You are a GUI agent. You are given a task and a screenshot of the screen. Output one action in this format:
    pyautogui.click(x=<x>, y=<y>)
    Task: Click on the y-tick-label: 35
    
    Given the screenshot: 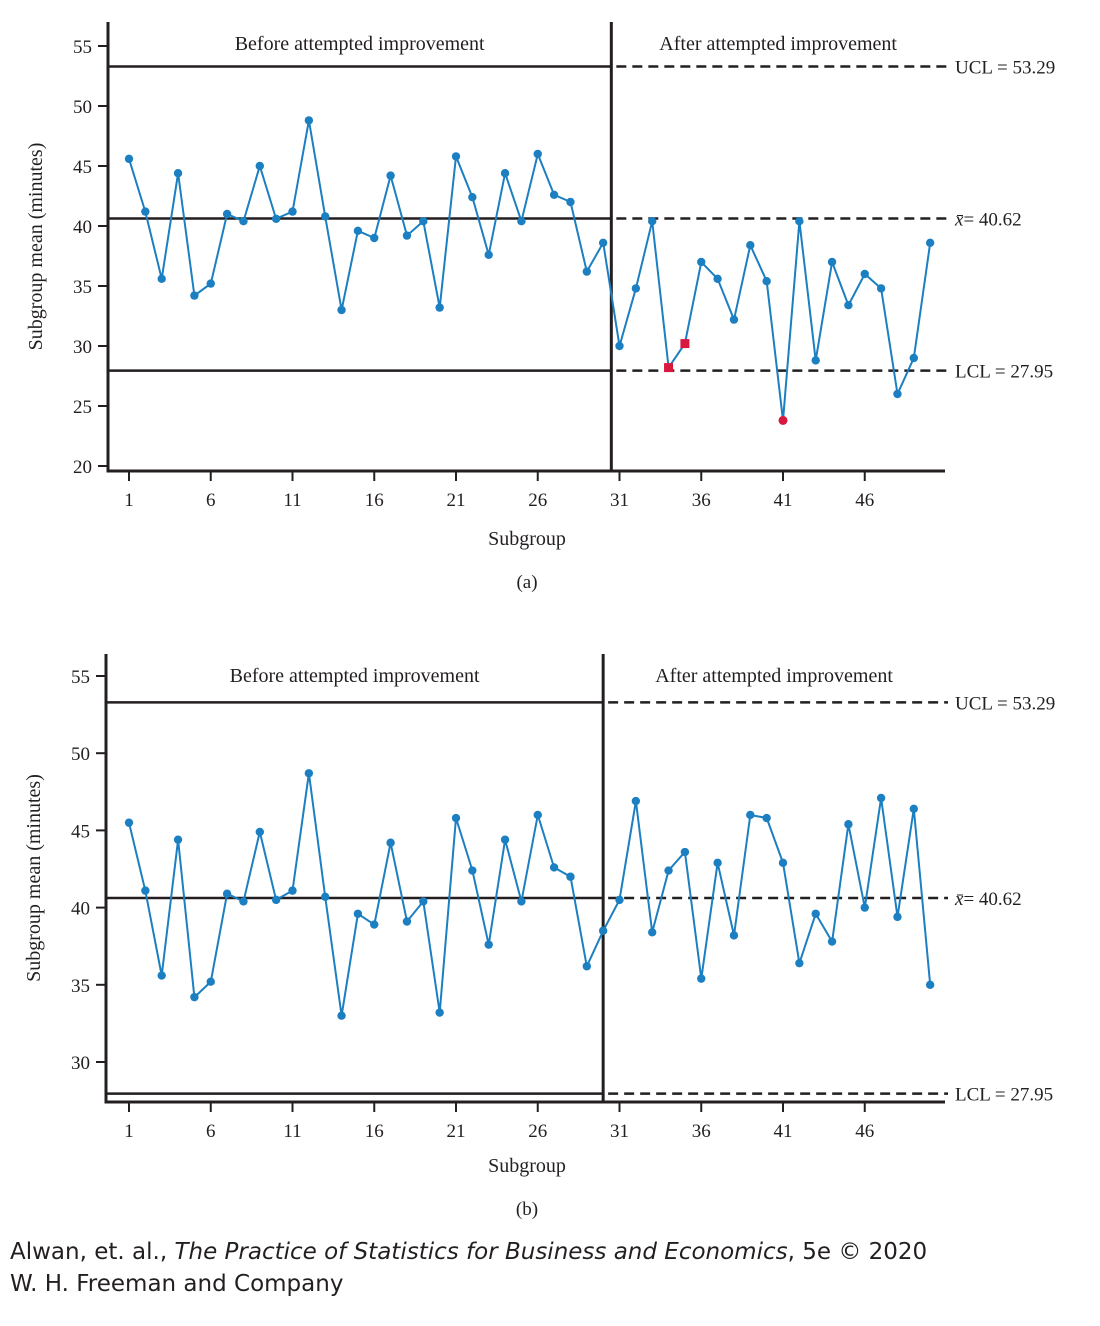 What is the action you would take?
    pyautogui.click(x=80, y=986)
    